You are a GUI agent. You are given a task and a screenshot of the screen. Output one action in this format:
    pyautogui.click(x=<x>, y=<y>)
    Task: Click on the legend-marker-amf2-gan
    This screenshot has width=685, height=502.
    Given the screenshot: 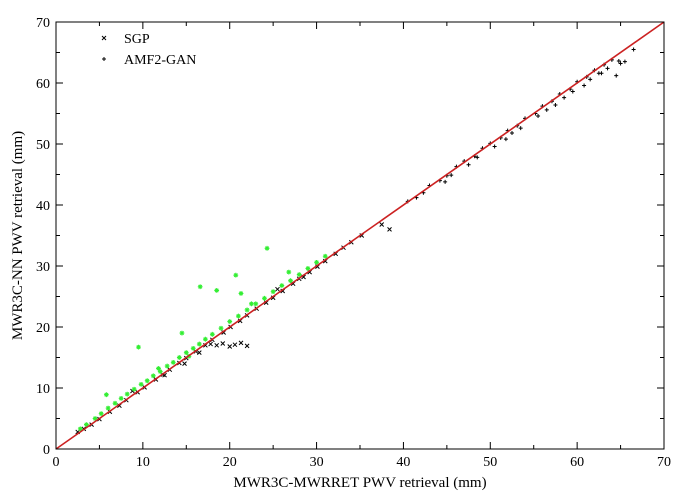 What is the action you would take?
    pyautogui.click(x=104, y=59)
    